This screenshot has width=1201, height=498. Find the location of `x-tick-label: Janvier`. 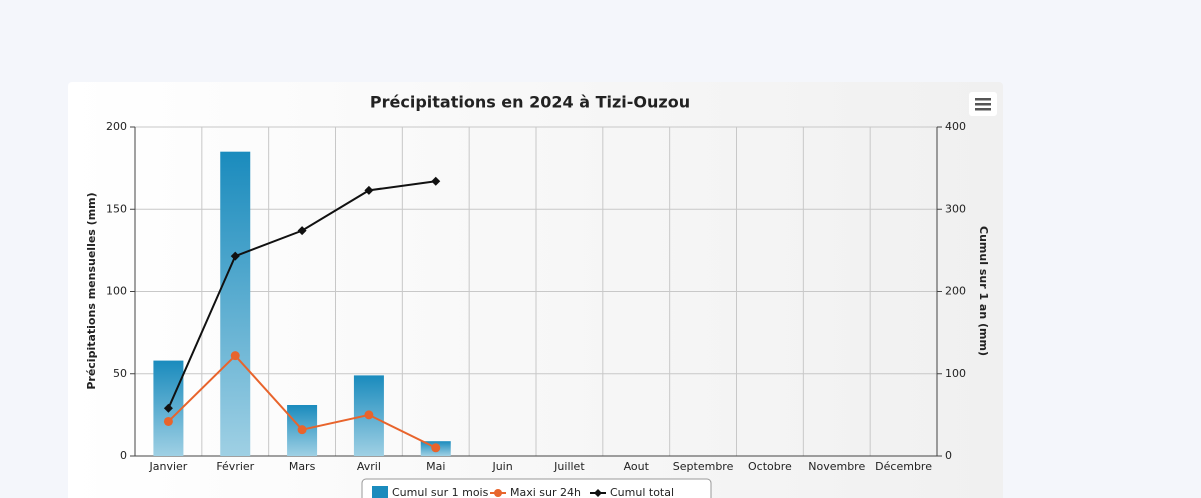

x-tick-label: Janvier is located at coordinates (168, 466).